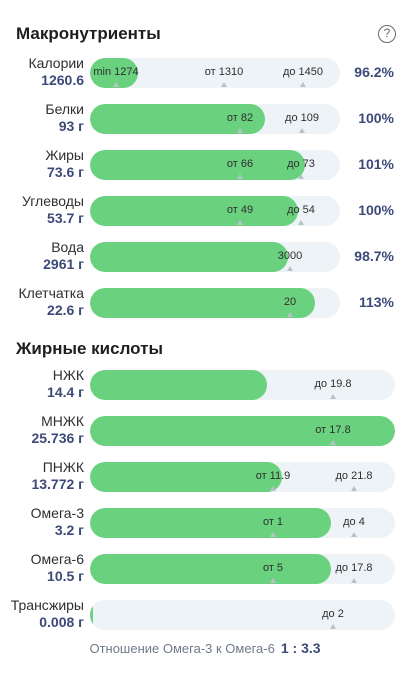 The image size is (410, 680). What do you see at coordinates (333, 384) in the screenshot?
I see `range-label: до 19.8` at bounding box center [333, 384].